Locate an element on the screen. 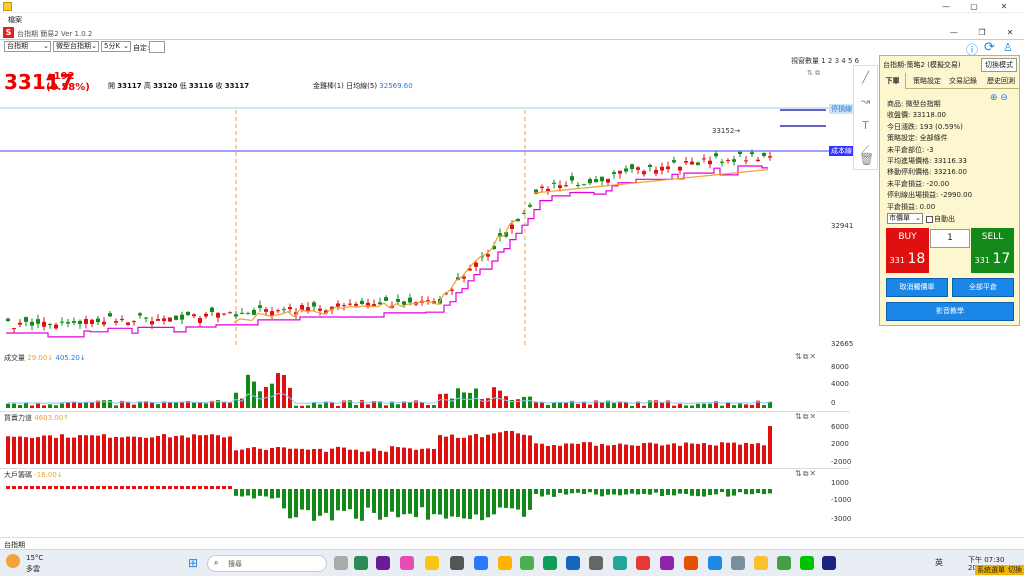 The width and height of the screenshot is (1024, 576). language-indicator: 英 is located at coordinates (939, 562).